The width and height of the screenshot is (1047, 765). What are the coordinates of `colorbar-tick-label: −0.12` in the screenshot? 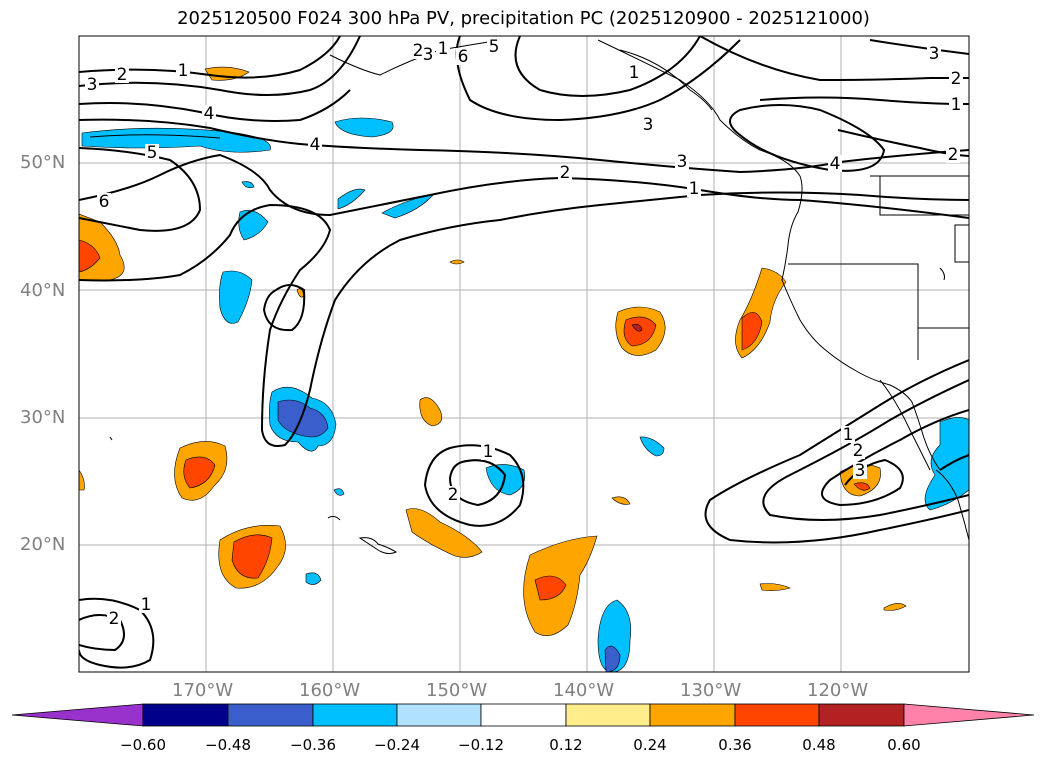 It's located at (481, 745).